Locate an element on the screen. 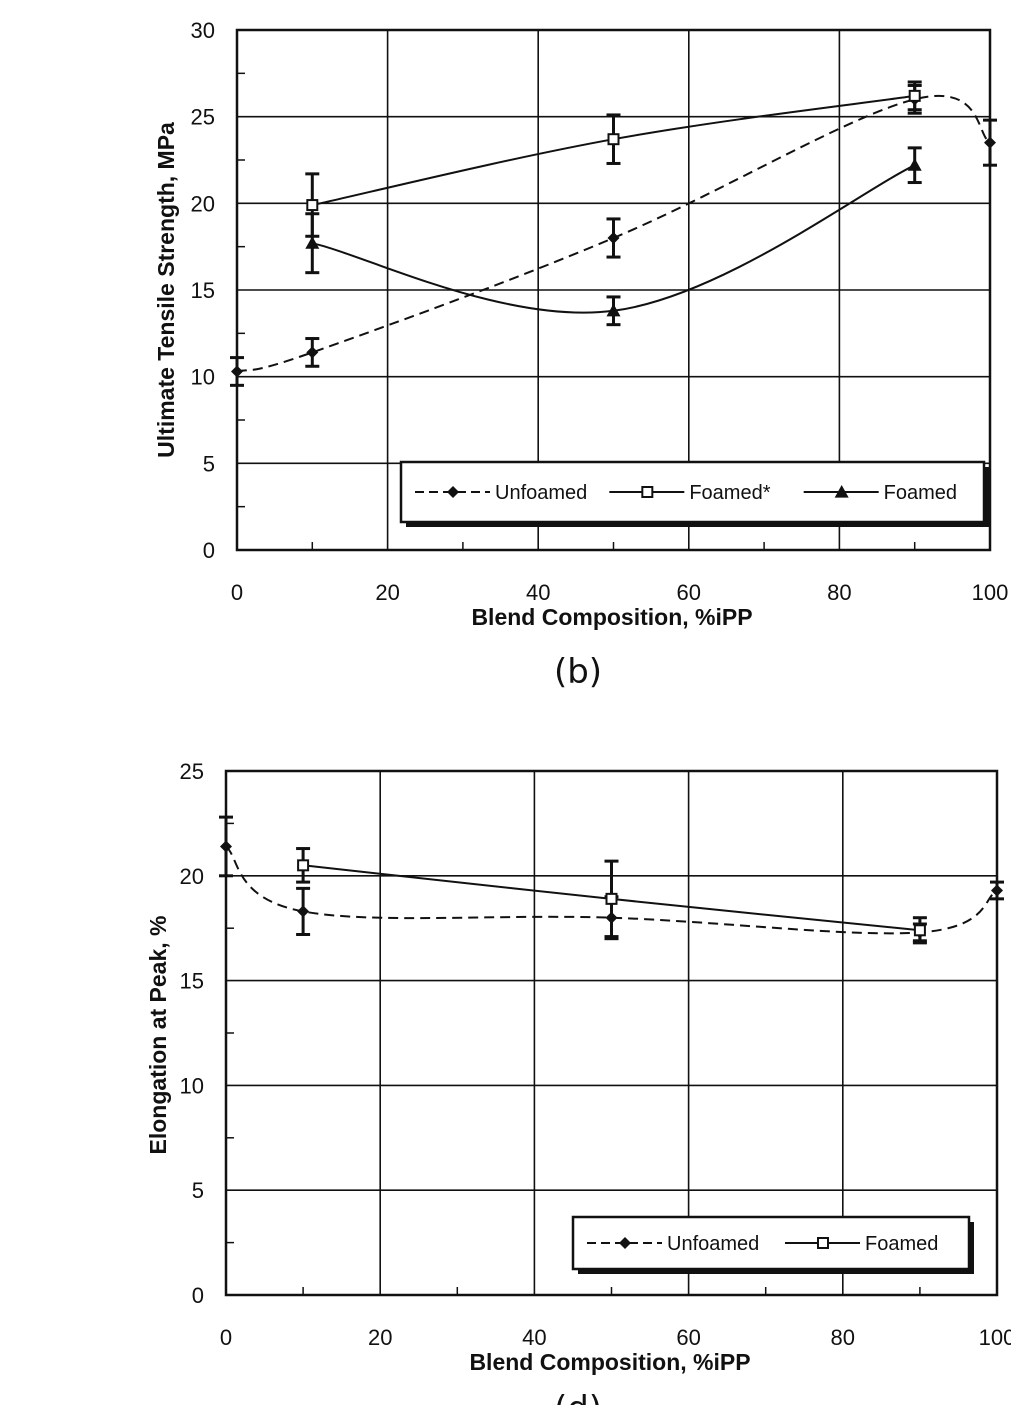 This screenshot has height=1405, width=1011. series-foamed- is located at coordinates (613, 159).